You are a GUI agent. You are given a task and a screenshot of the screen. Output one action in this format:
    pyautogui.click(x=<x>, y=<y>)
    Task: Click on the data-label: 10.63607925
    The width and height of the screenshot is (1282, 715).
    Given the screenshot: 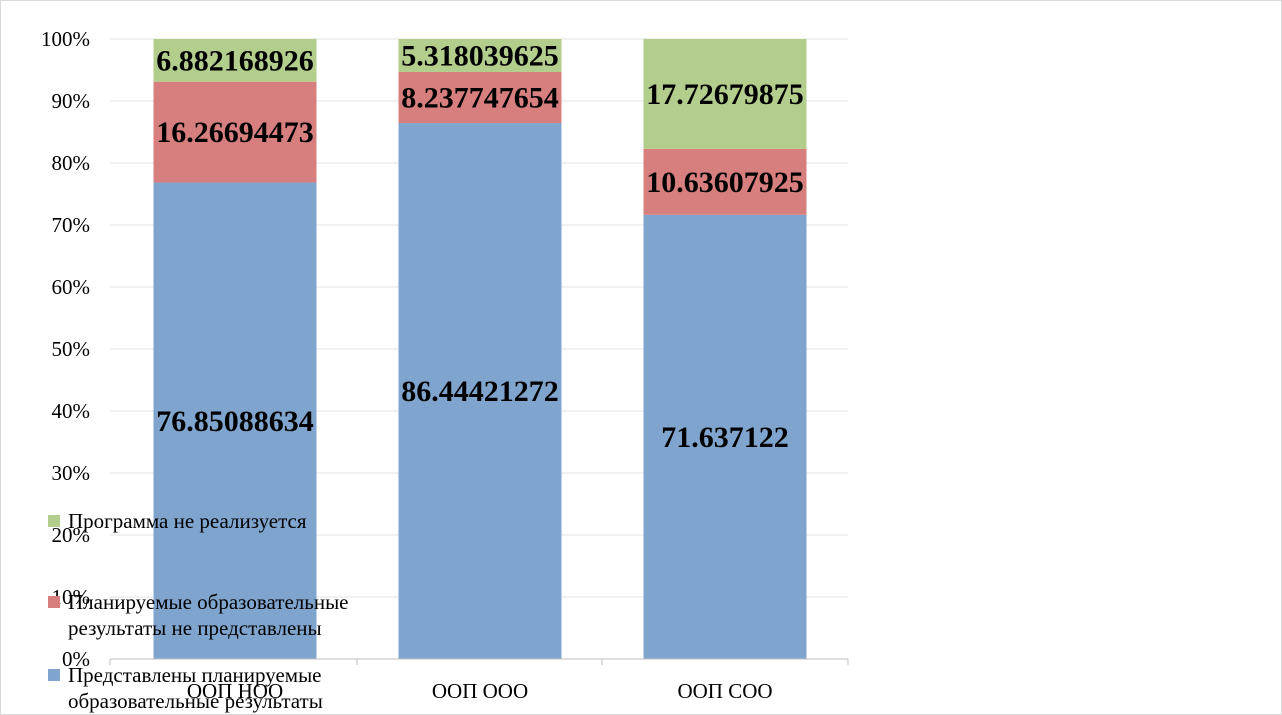 What is the action you would take?
    pyautogui.click(x=725, y=182)
    